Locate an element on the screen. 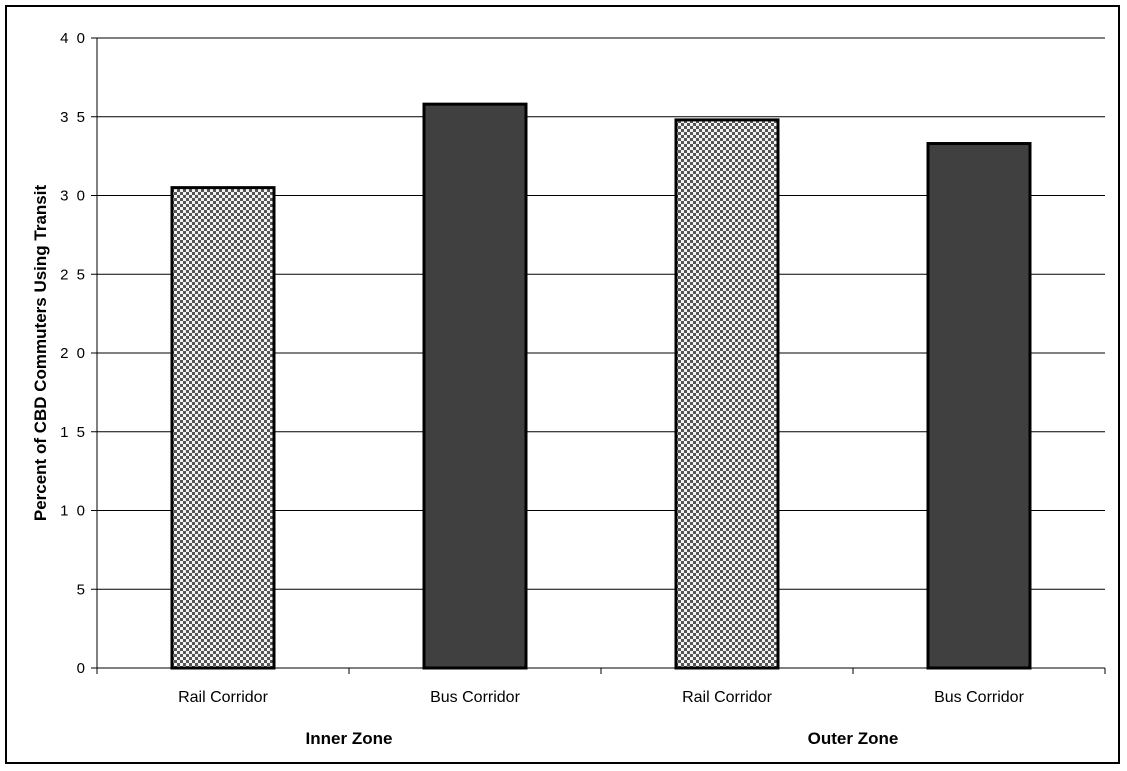 This screenshot has width=1127, height=771. y-tick-labels: 0 5 1 0 1 5 2 0 2 5 3 0 3 5 4 0 is located at coordinates (73, 353).